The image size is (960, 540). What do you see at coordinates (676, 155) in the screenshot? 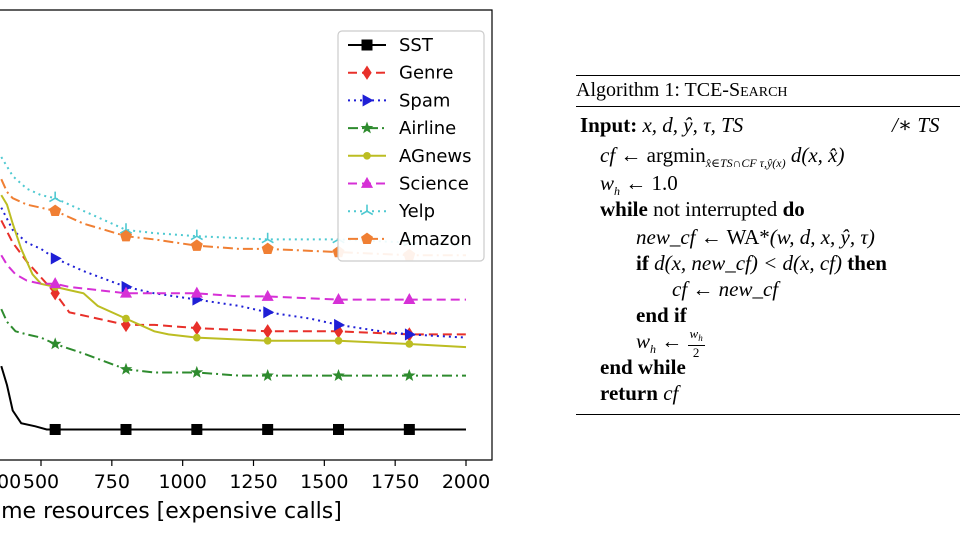
I see `cf-init-op: argmin` at bounding box center [676, 155].